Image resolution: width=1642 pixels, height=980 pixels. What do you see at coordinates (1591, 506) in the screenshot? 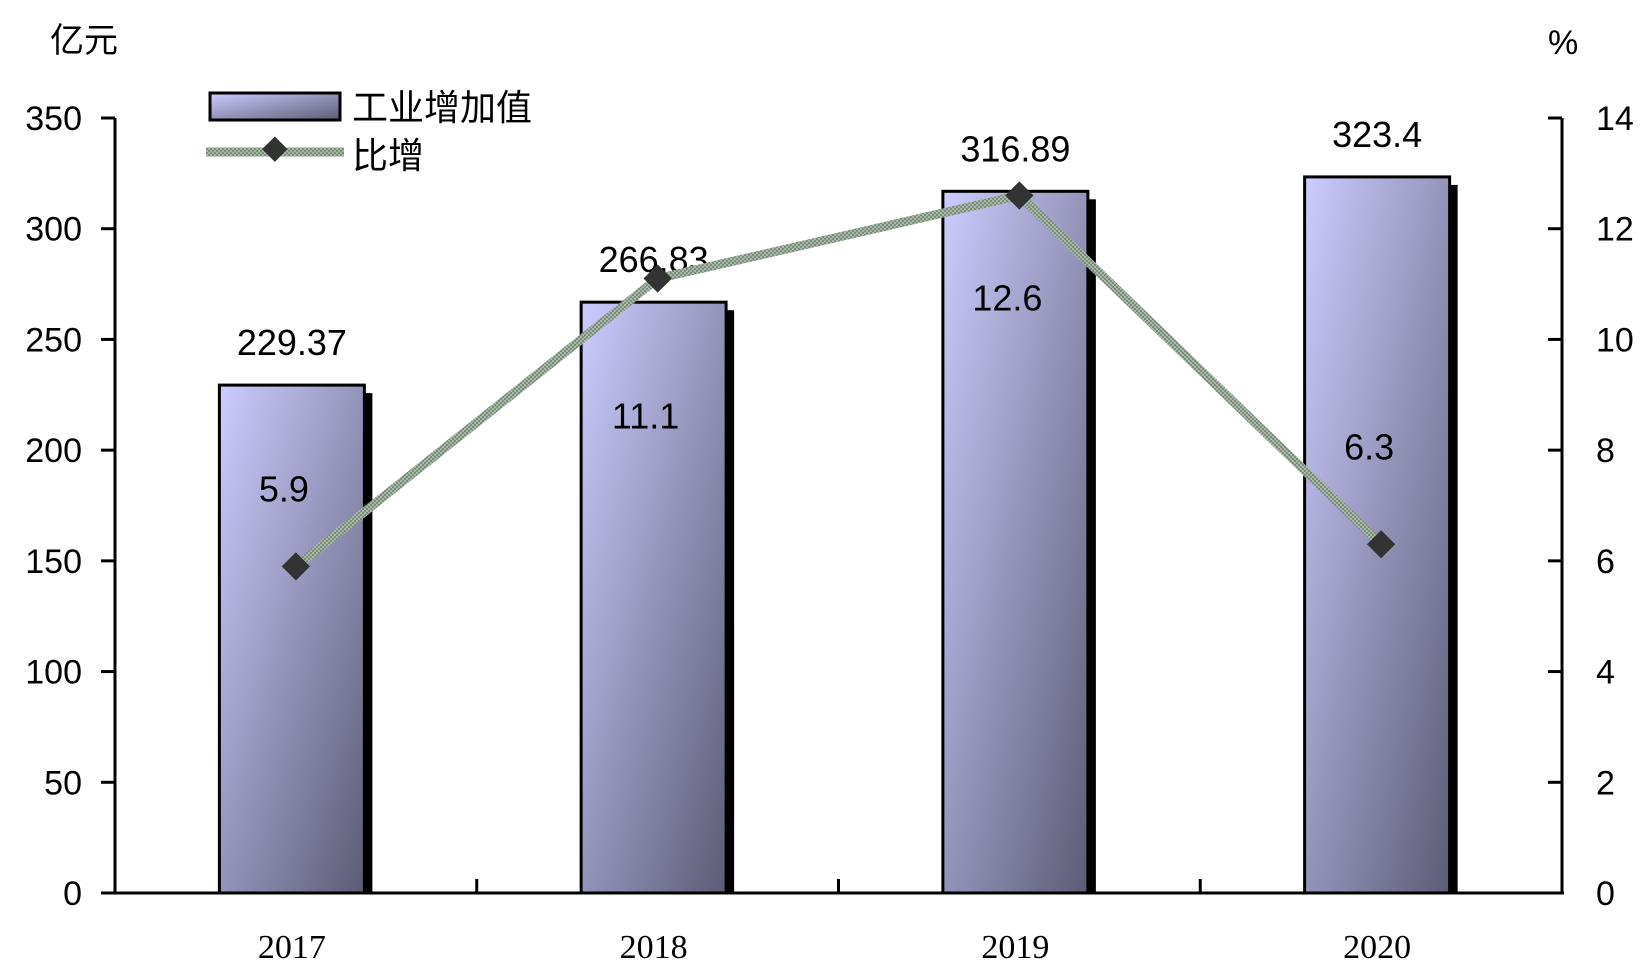
I see `right-axis-ticks: 0 2 4 6 8 10 12 14` at bounding box center [1591, 506].